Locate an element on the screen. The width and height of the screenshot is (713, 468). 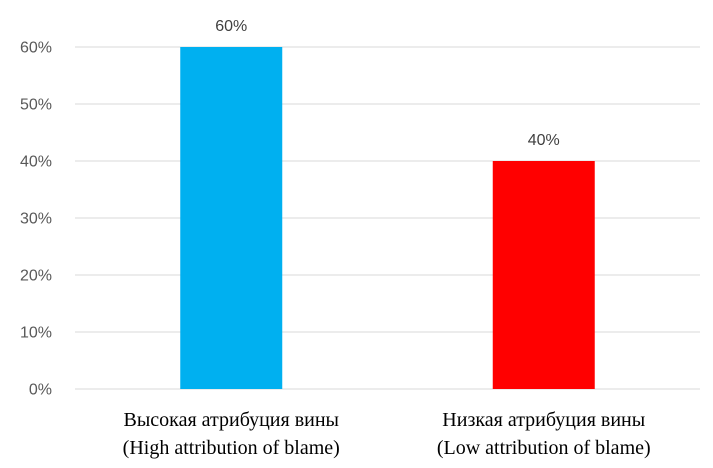
data-label: 40% is located at coordinates (544, 140).